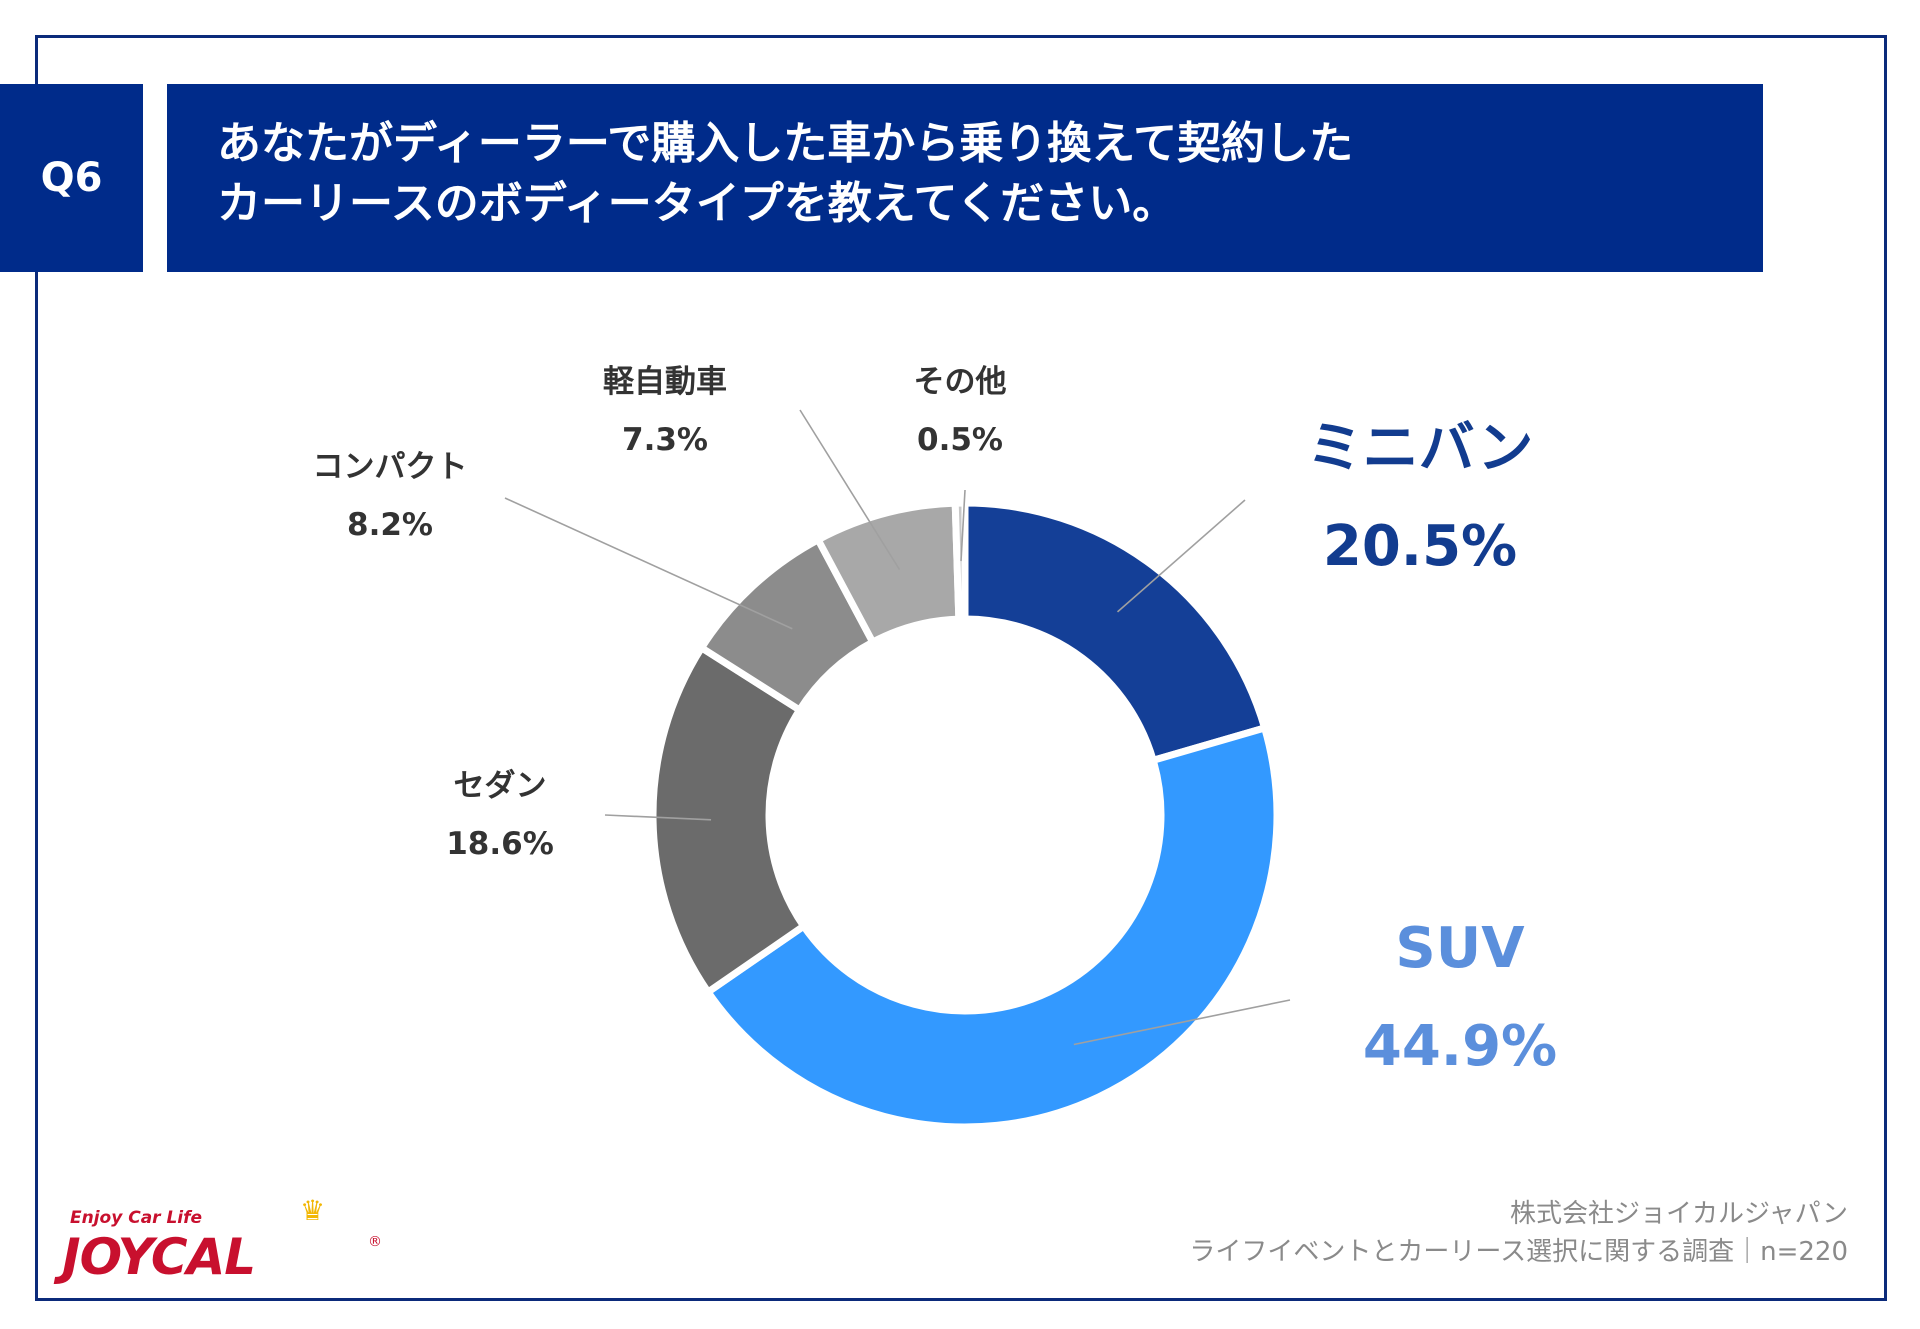 Image resolution: width=1920 pixels, height=1329 pixels. Describe the element at coordinates (665, 411) in the screenshot. I see `label-kei-car: 軽自動車 7.3%` at that location.